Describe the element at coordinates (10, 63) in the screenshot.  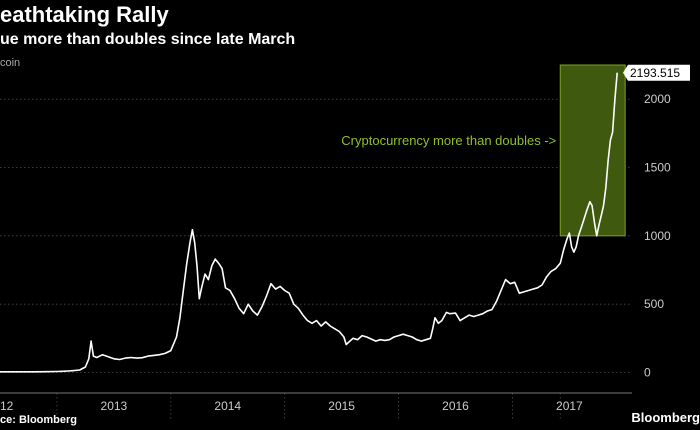
I see `y-axis-unit-label: coin` at that location.